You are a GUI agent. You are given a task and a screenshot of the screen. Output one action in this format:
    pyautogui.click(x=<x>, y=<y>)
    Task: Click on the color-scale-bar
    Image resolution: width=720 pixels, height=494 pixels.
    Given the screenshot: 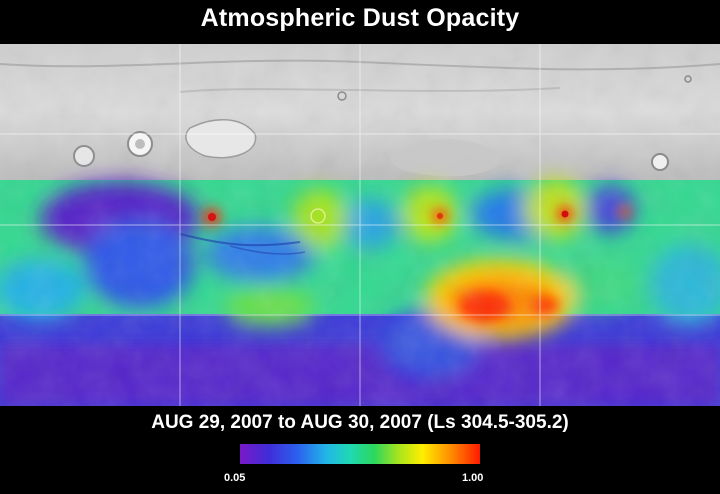 What is the action you would take?
    pyautogui.click(x=360, y=454)
    